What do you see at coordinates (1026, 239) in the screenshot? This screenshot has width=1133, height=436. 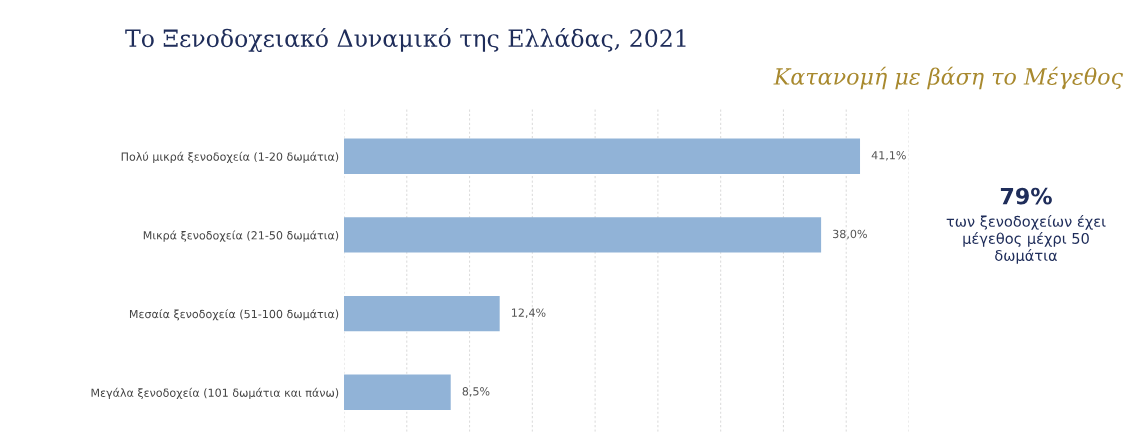 I see `text: των ξενοδοχείων έχει μέγεθος μέχρι 50 δωμάτια` at bounding box center [1026, 239].